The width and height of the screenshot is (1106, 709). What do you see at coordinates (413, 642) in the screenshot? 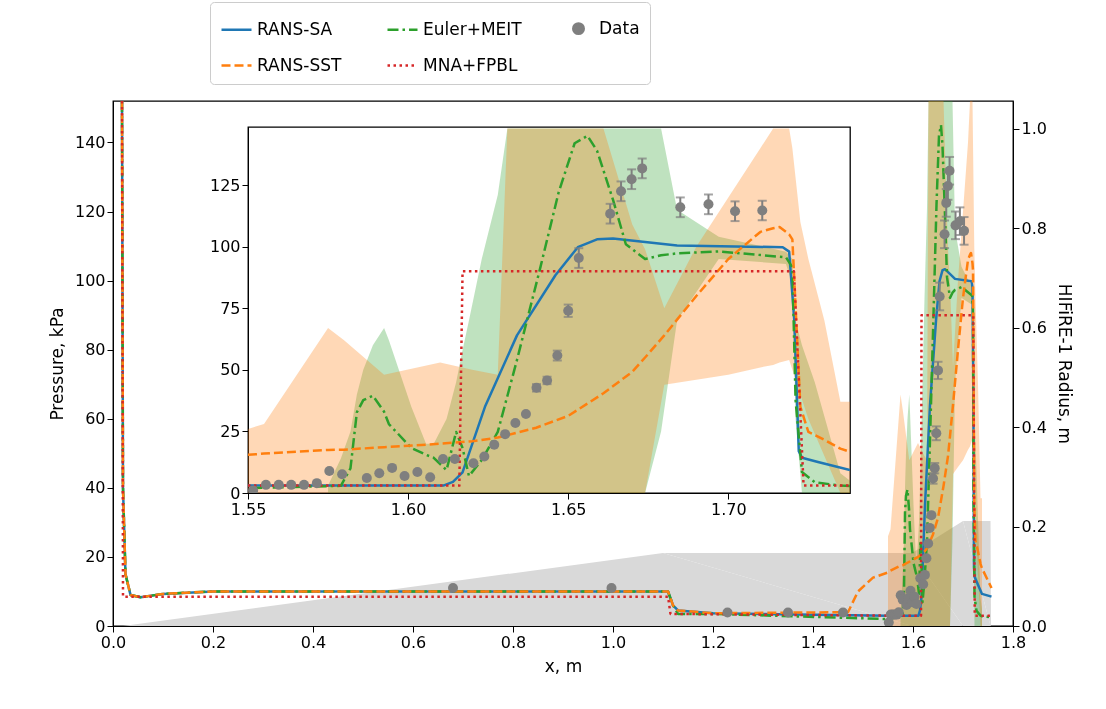
I see `x-tick-label: 0.6` at bounding box center [413, 642].